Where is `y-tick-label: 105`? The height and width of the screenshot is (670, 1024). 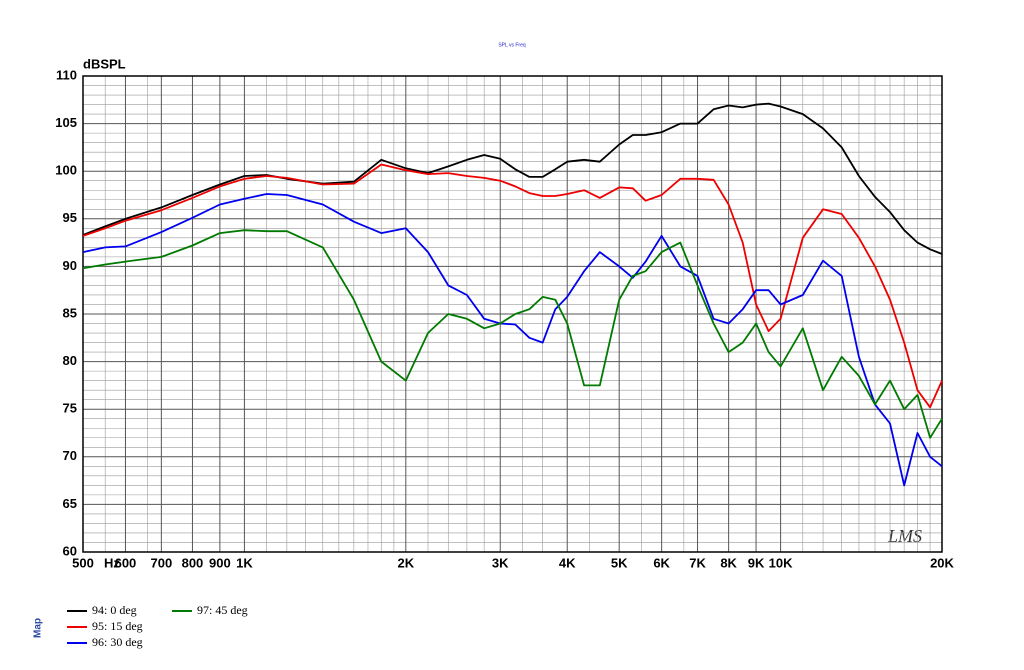
y-tick-label: 105 is located at coordinates (66, 122).